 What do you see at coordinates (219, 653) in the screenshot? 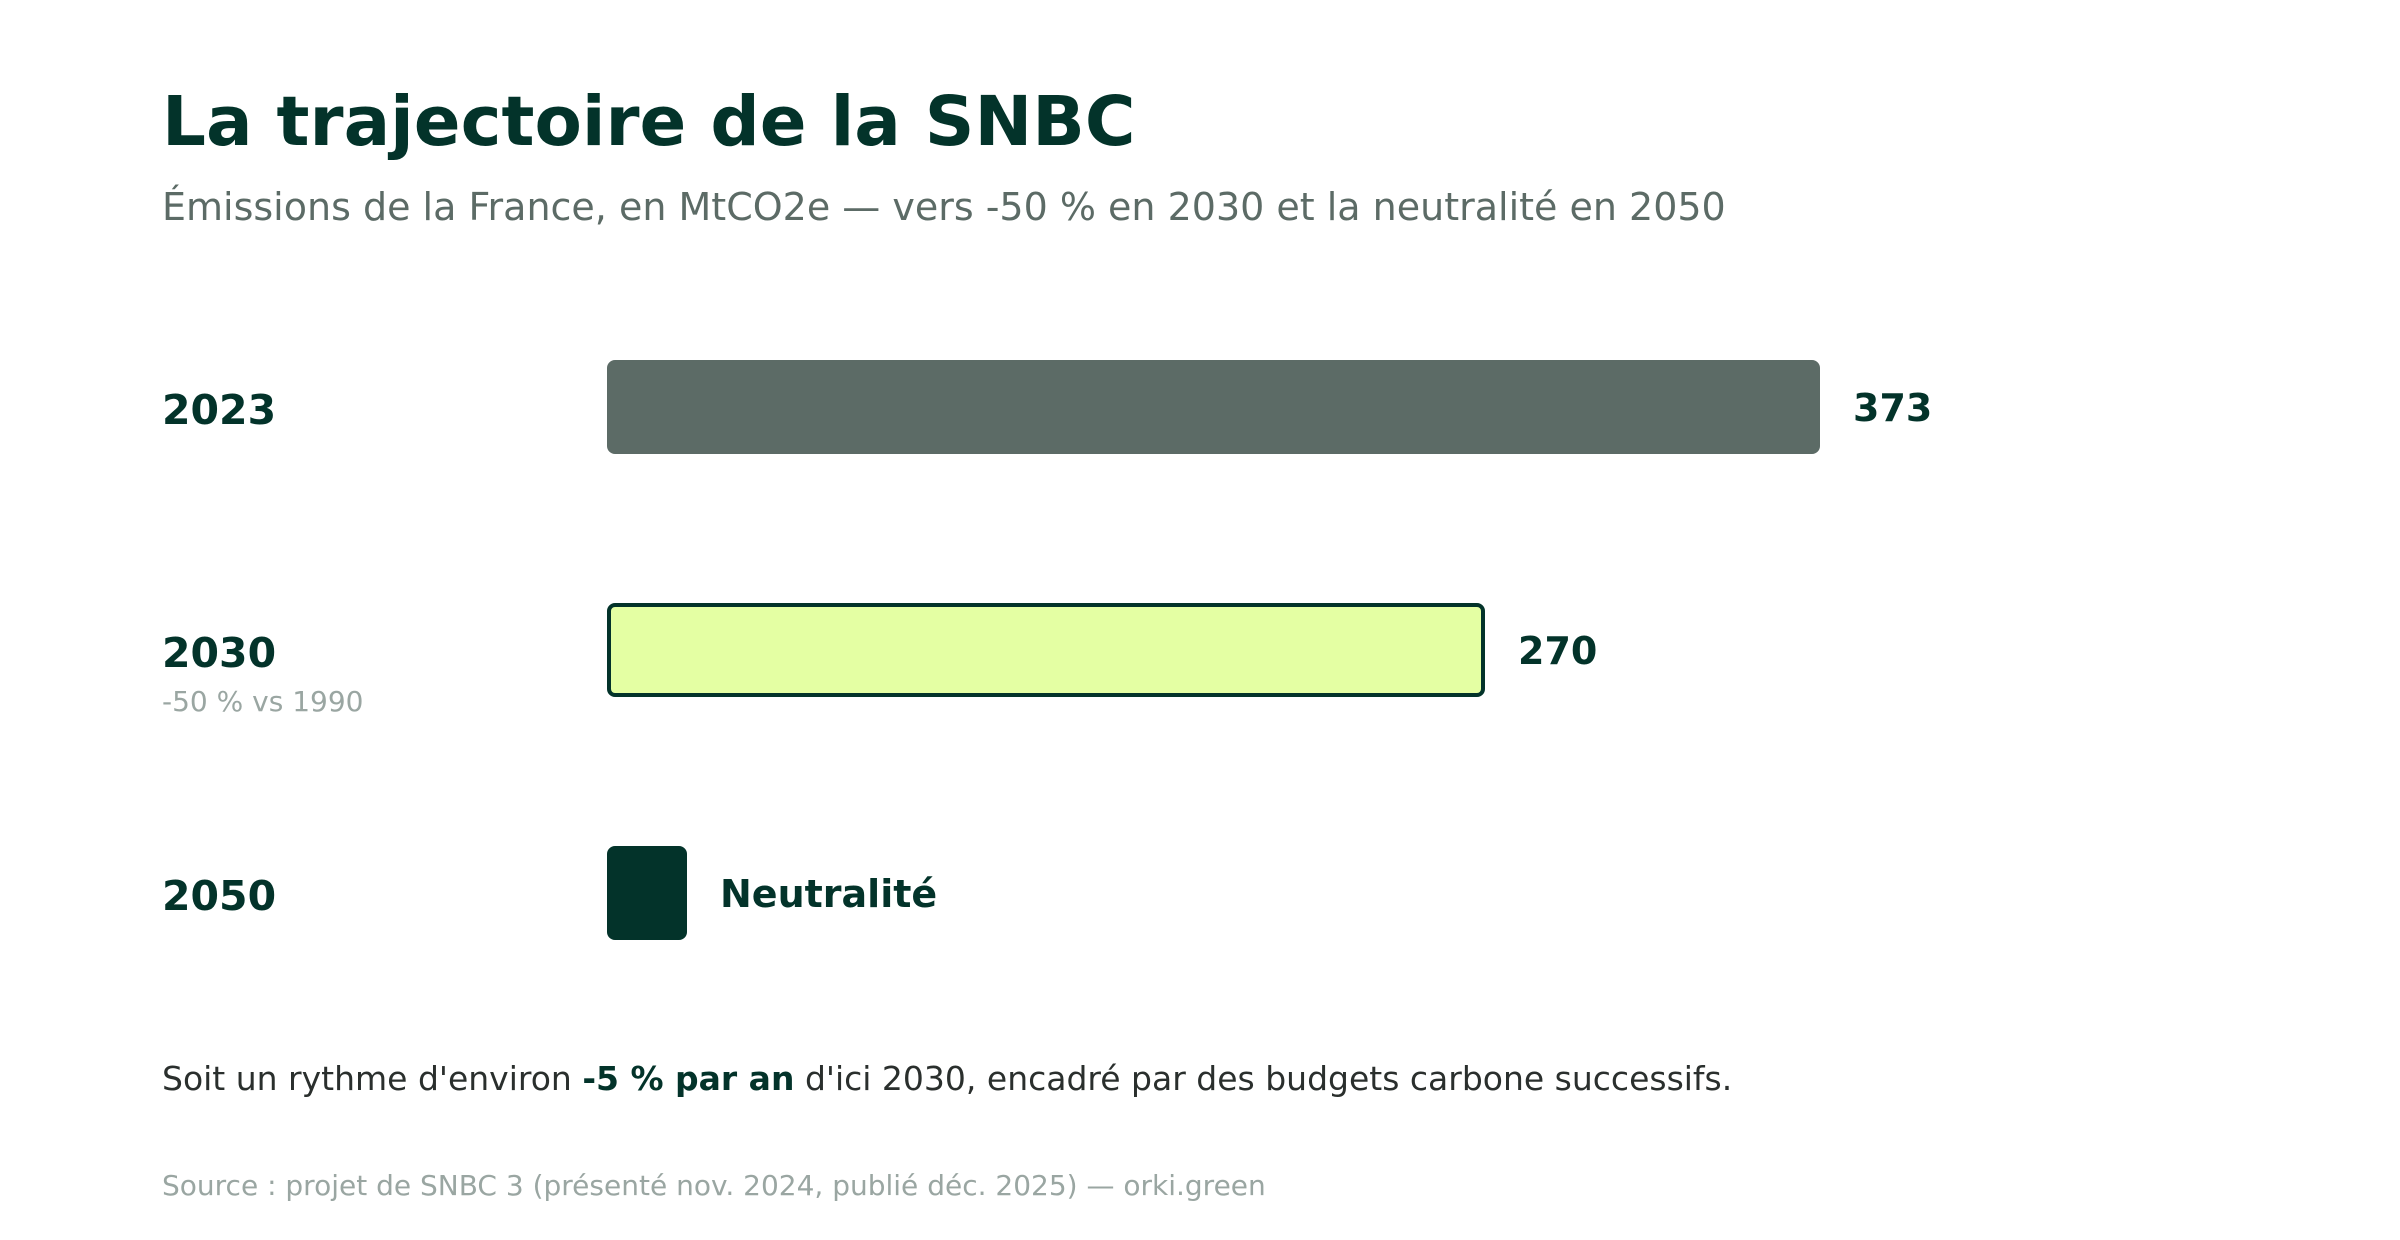
I see `category-label: 2030` at bounding box center [219, 653].